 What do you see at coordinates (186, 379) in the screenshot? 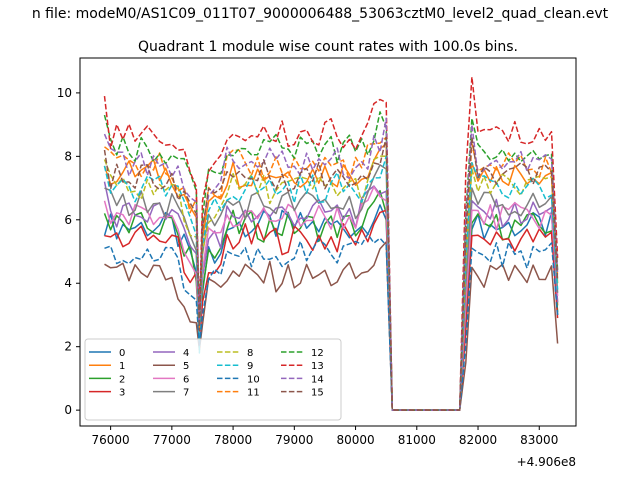
I see `legend-label-6: 6` at bounding box center [186, 379].